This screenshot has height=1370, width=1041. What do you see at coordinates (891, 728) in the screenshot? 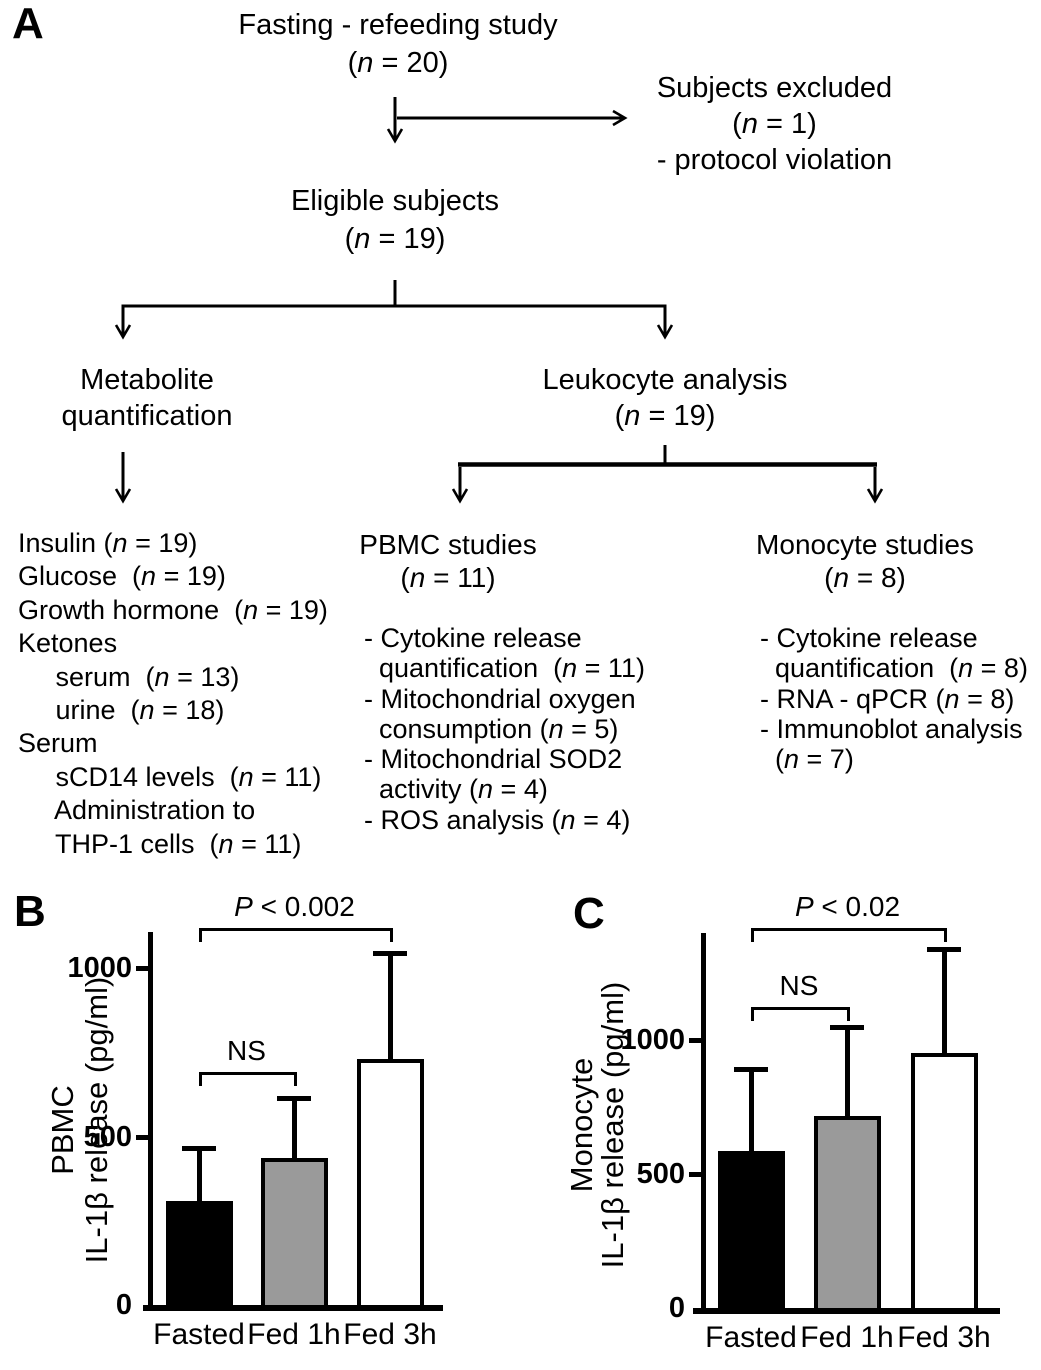
I see `text-line: - Immunoblot analysis` at bounding box center [891, 728].